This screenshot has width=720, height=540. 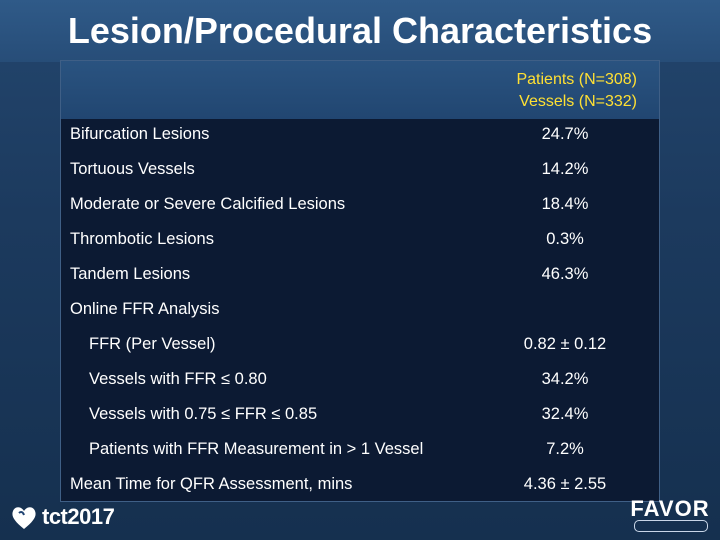 I want to click on header-patients: Patients (N=308), so click(x=576, y=79).